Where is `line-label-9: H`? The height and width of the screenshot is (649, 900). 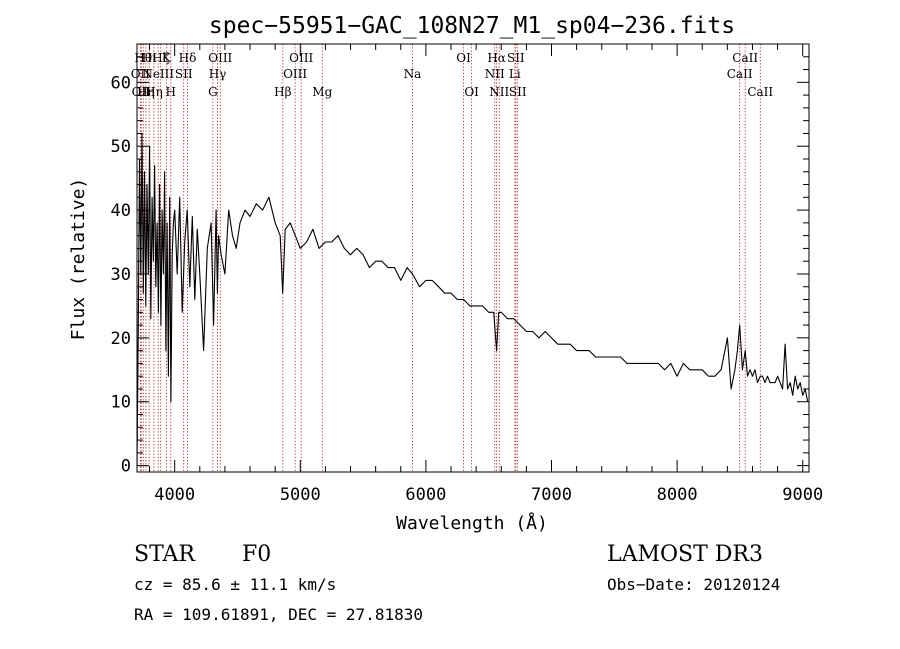
line-label-9: H is located at coordinates (171, 92).